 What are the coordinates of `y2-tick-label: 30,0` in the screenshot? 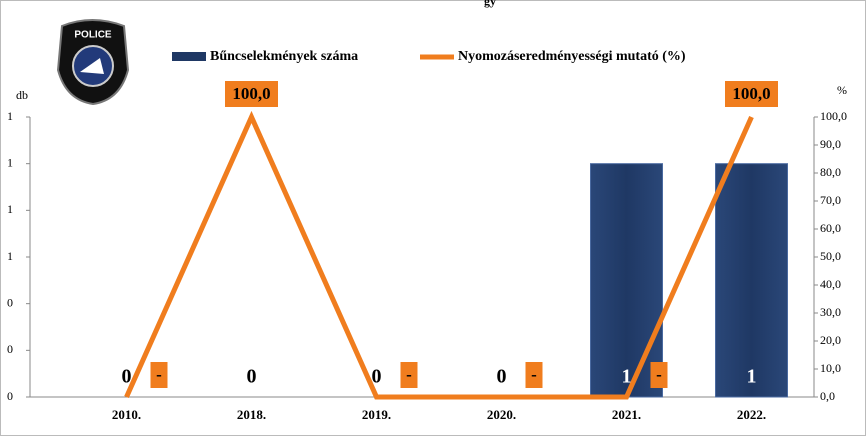 It's located at (830, 312).